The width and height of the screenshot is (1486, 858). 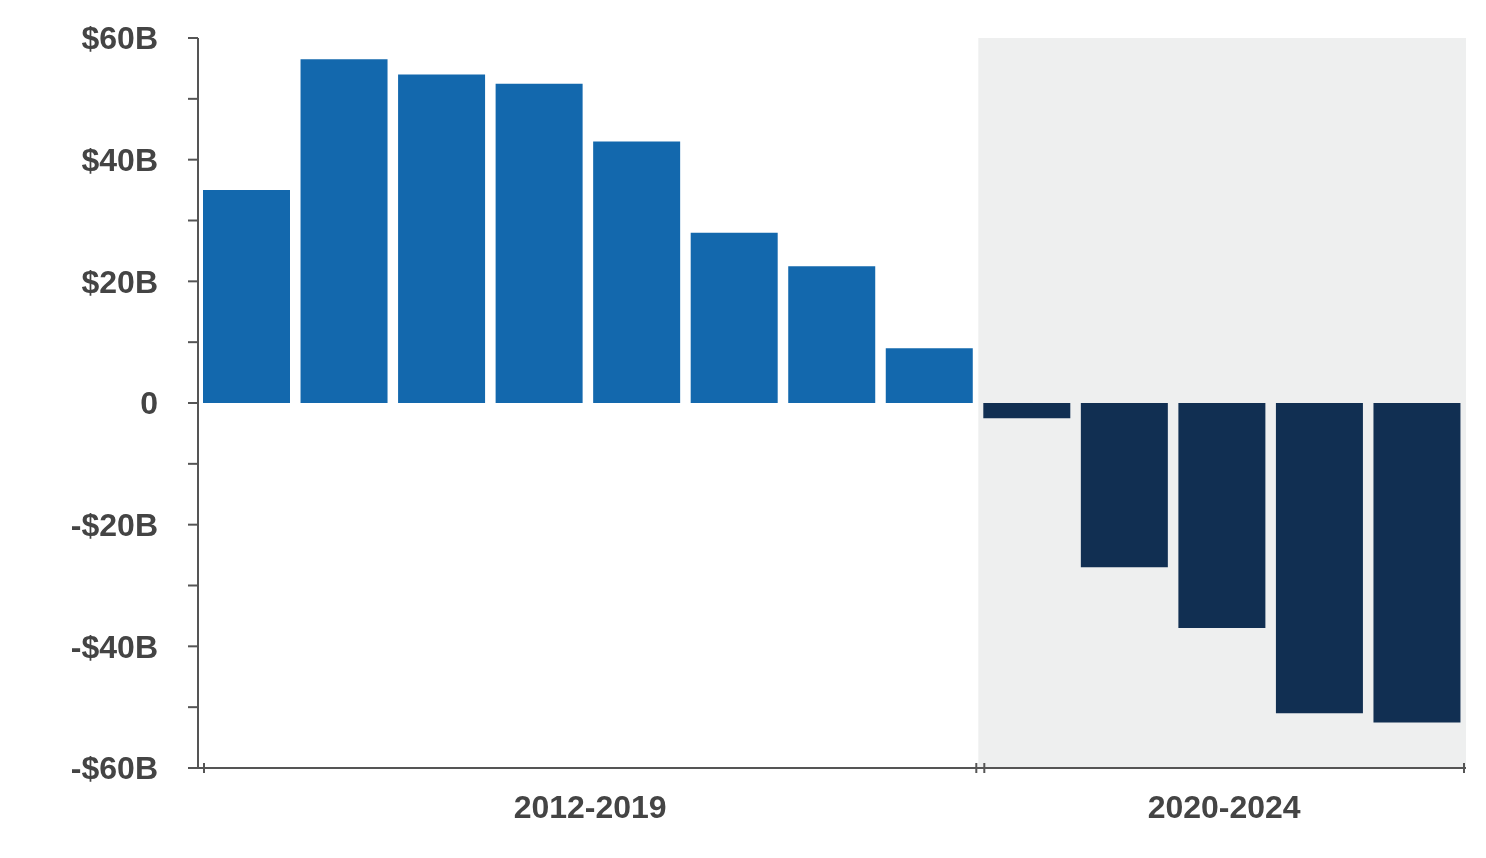 I want to click on y-tick-label: $40B, so click(x=119, y=160).